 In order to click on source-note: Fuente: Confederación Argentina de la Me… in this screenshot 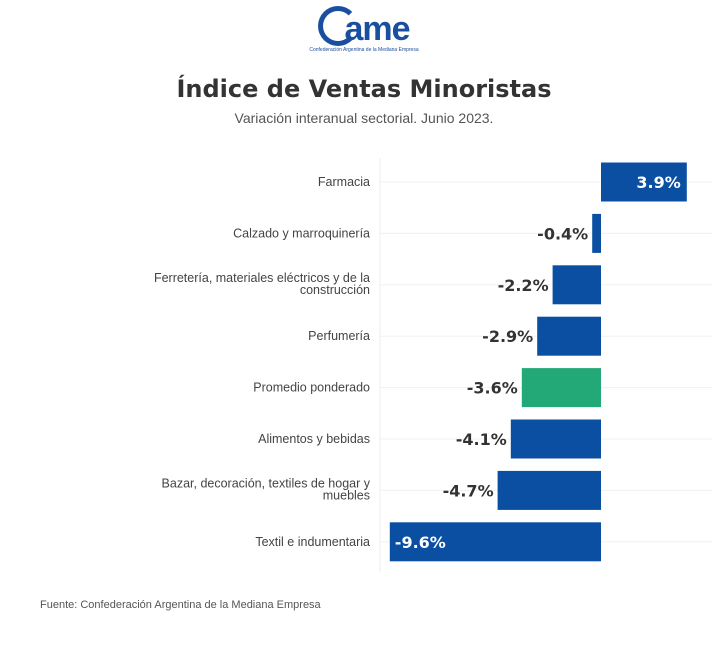, I will do `click(180, 605)`.